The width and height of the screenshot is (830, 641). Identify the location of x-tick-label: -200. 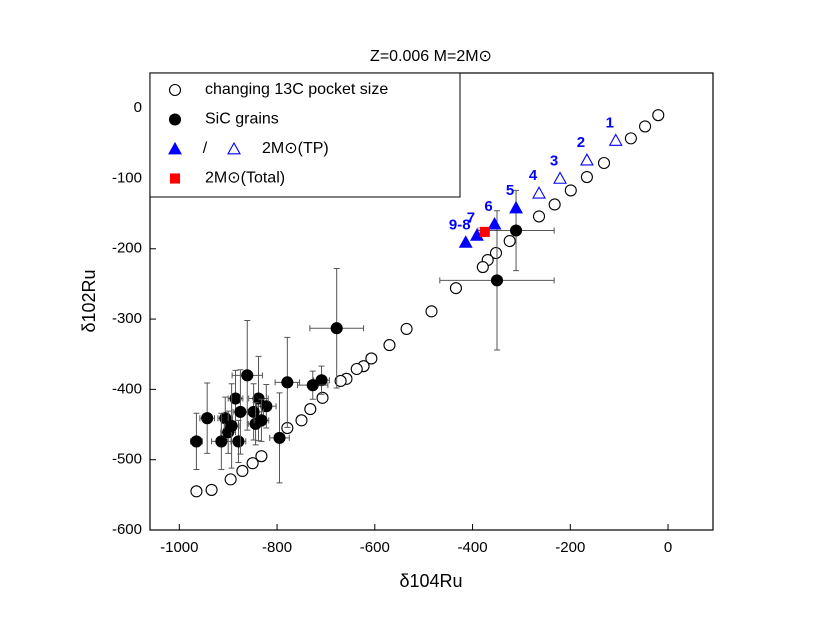
(570, 547).